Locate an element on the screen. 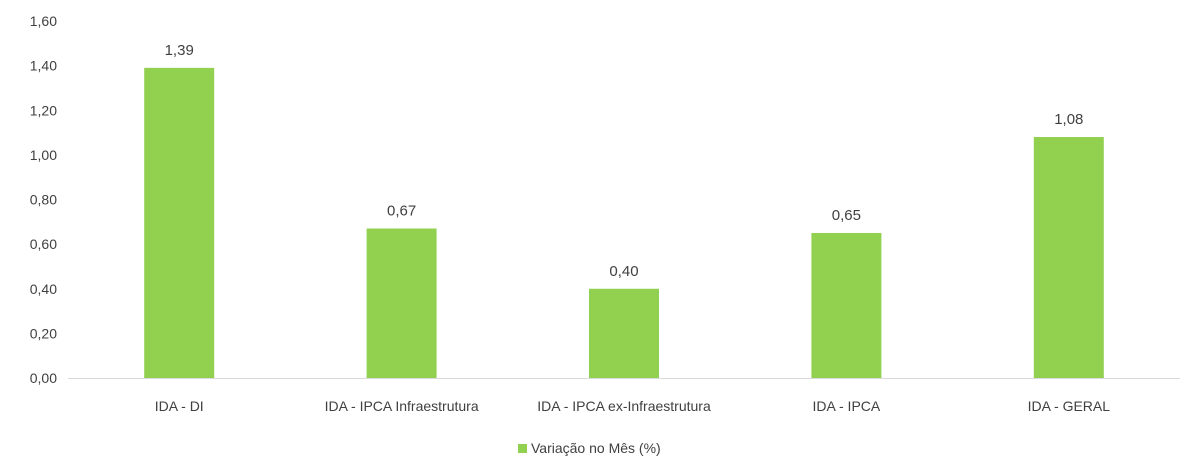  y-axis: 0,00 0,20 0,40 0,60 0,80 1,00 1,20 1,40 1,60 is located at coordinates (43, 199).